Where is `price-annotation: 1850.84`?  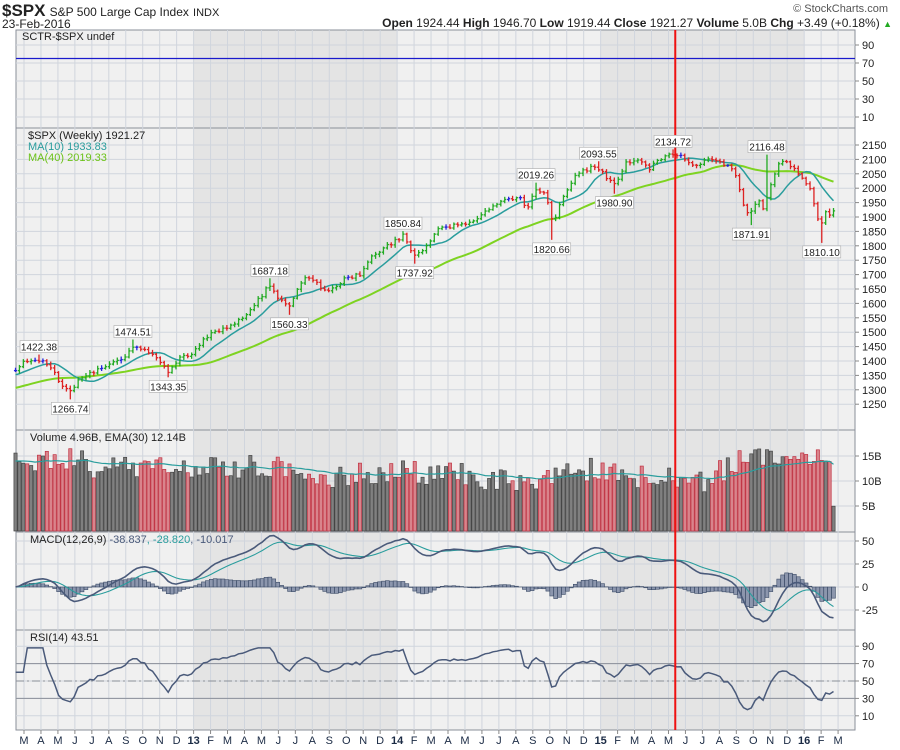
price-annotation: 1850.84 is located at coordinates (403, 224).